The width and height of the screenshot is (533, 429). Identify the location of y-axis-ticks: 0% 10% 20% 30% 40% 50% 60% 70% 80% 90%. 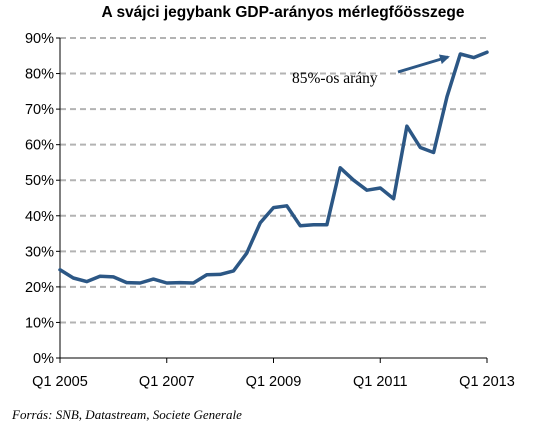
(42, 199).